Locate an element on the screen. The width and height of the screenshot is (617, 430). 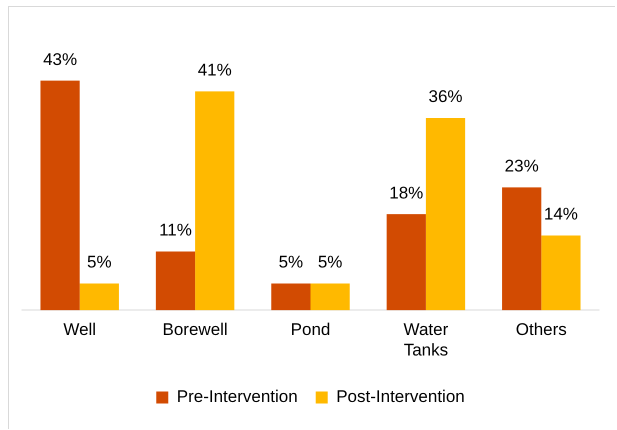
data-label: 18% is located at coordinates (406, 192).